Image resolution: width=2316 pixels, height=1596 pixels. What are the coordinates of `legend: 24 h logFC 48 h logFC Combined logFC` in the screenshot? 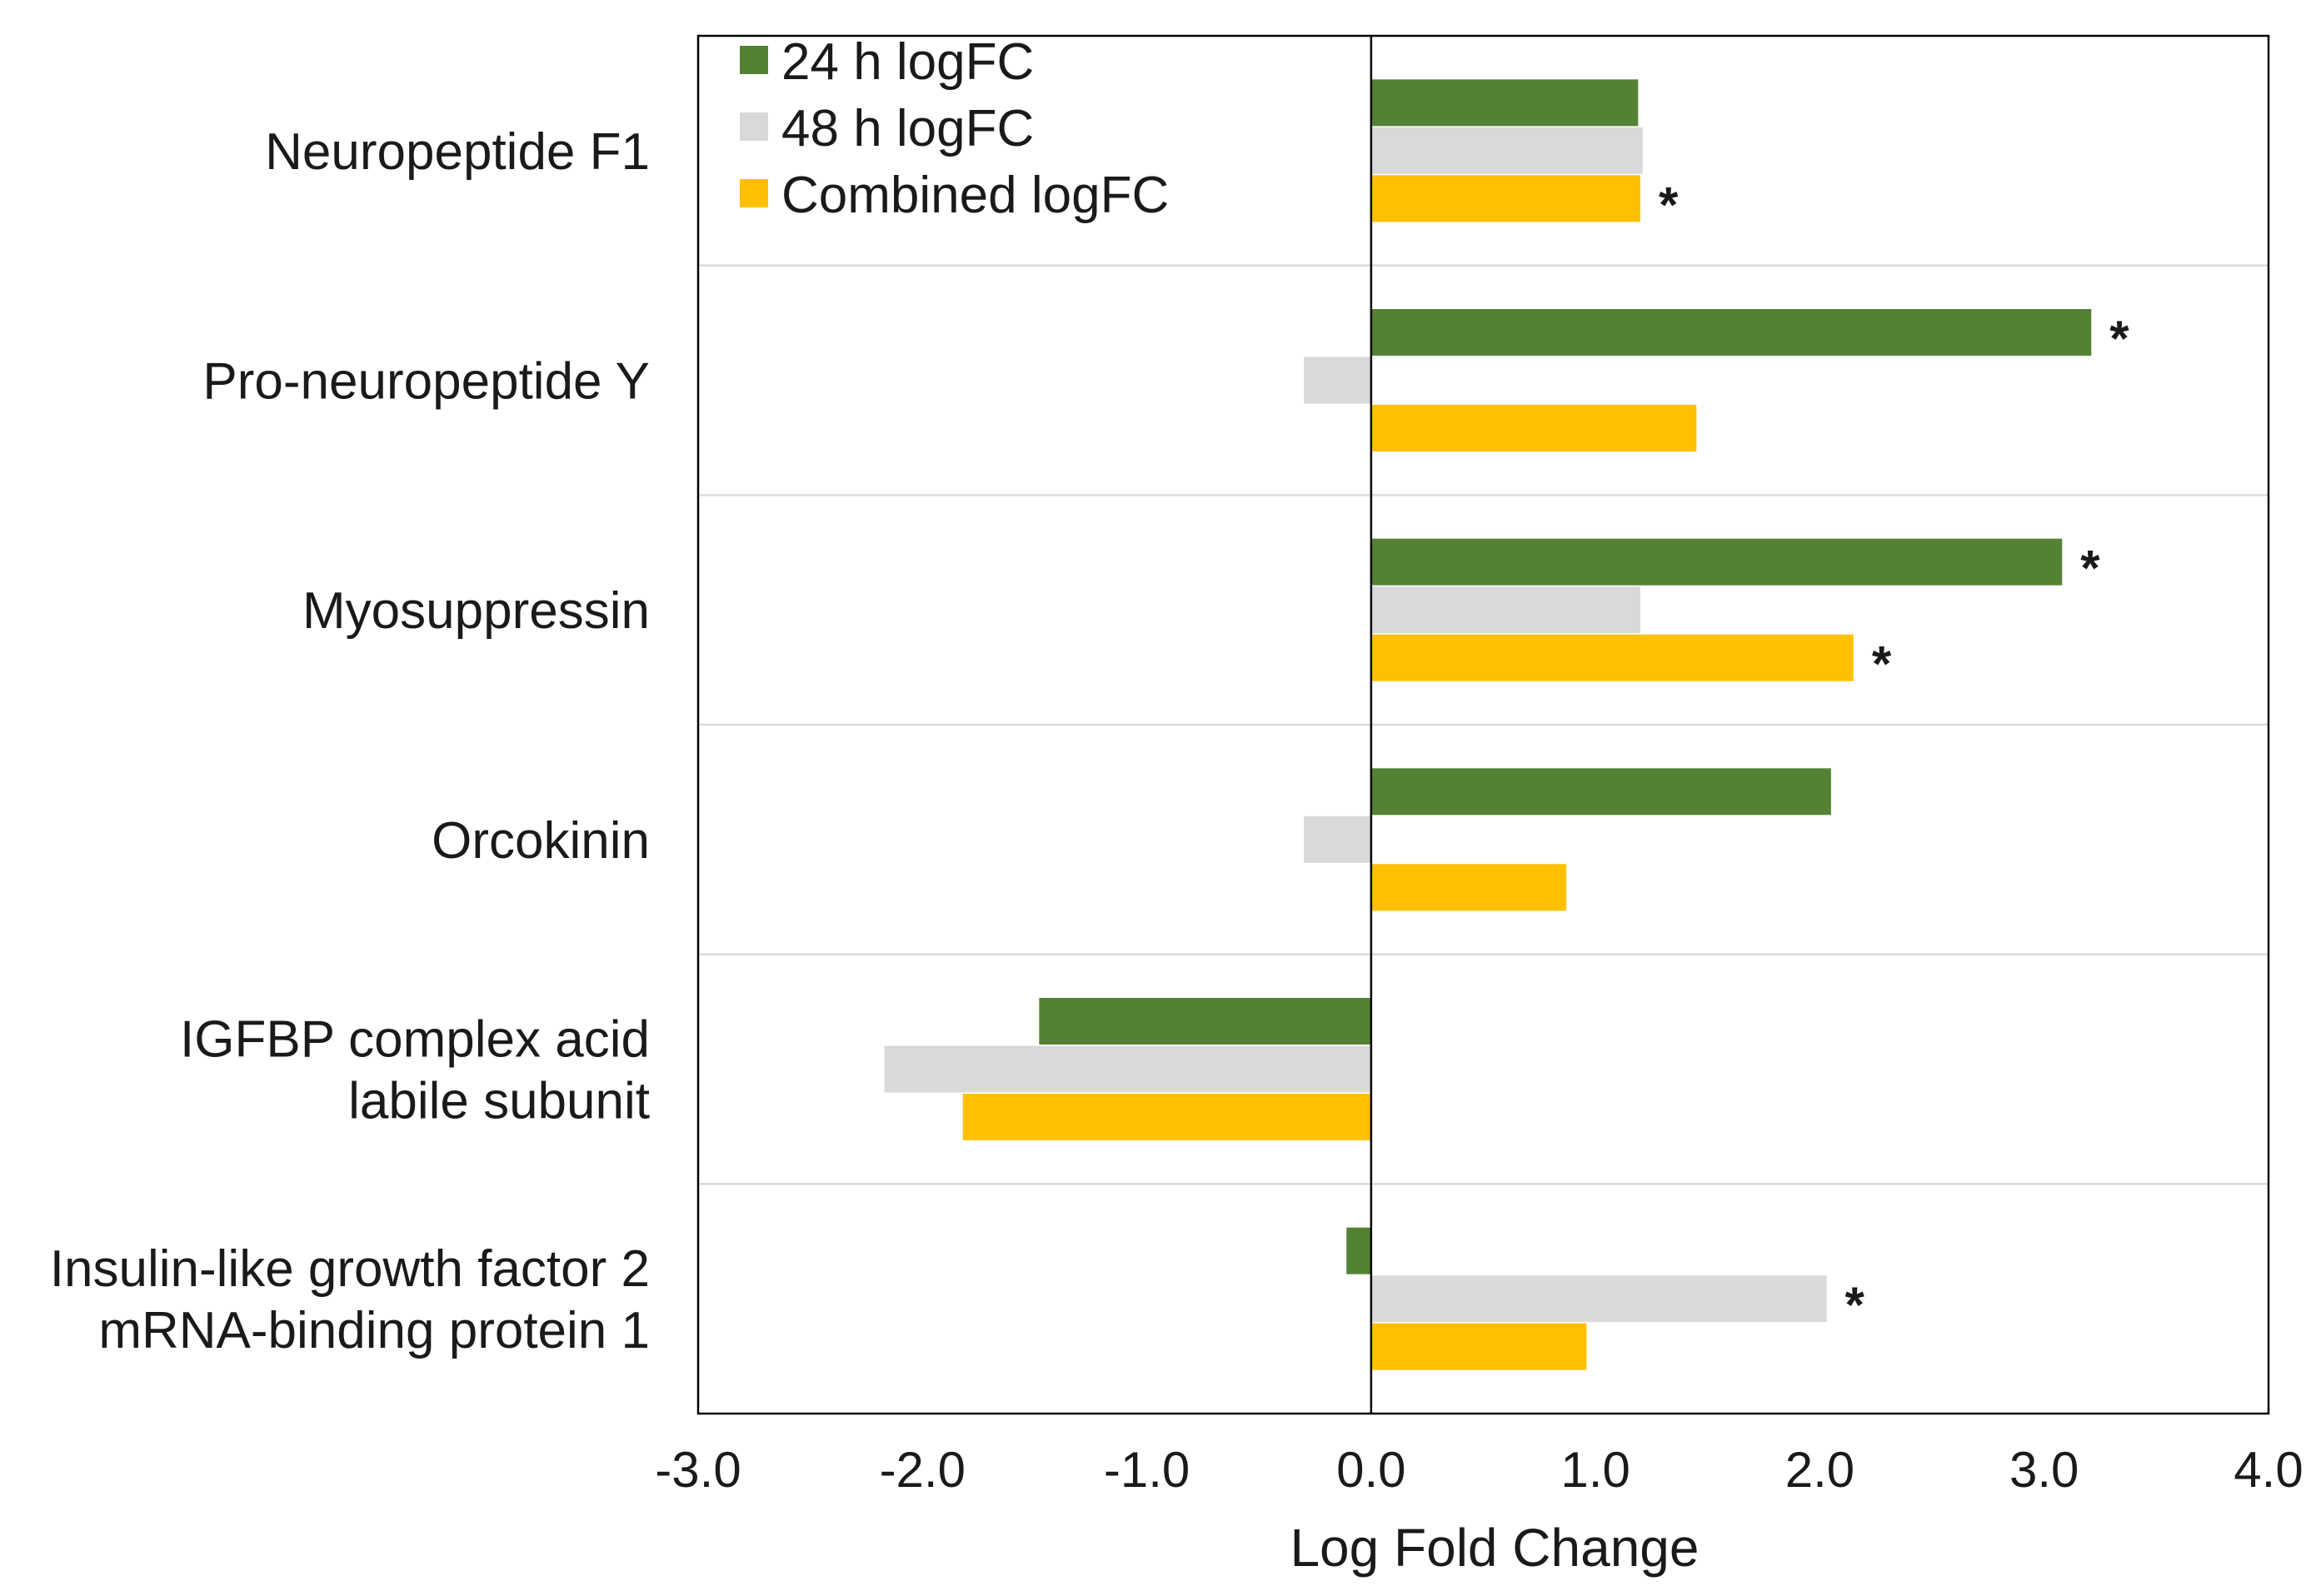 It's located at (954, 128).